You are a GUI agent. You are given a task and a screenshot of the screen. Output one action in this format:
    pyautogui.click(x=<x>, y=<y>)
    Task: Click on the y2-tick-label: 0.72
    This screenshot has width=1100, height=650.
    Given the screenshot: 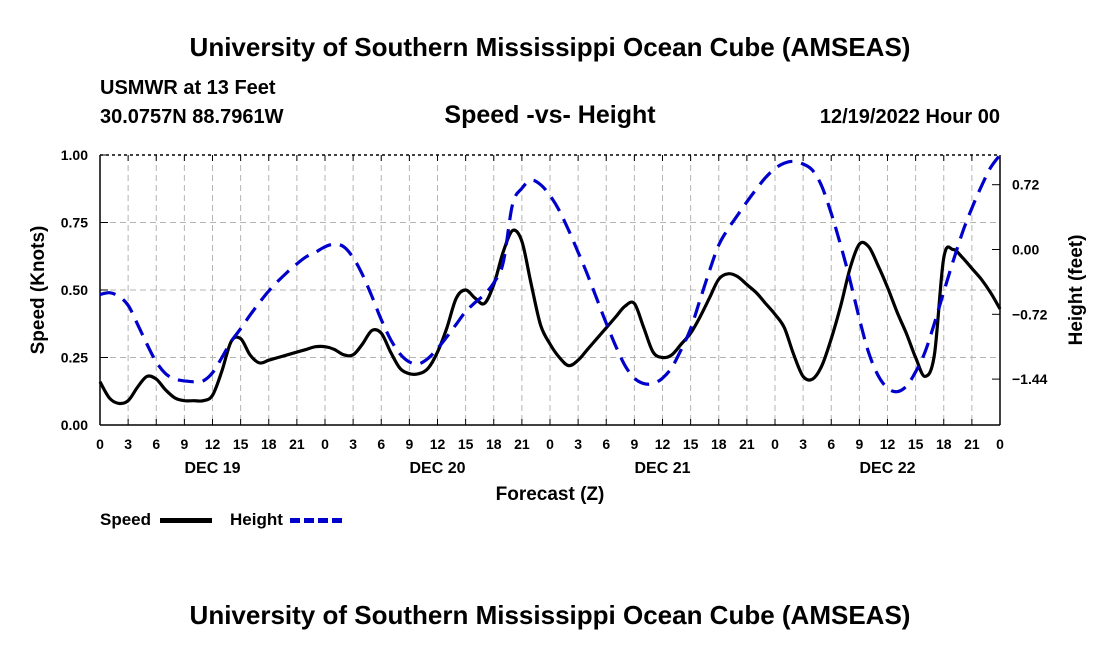 What is the action you would take?
    pyautogui.click(x=1025, y=185)
    